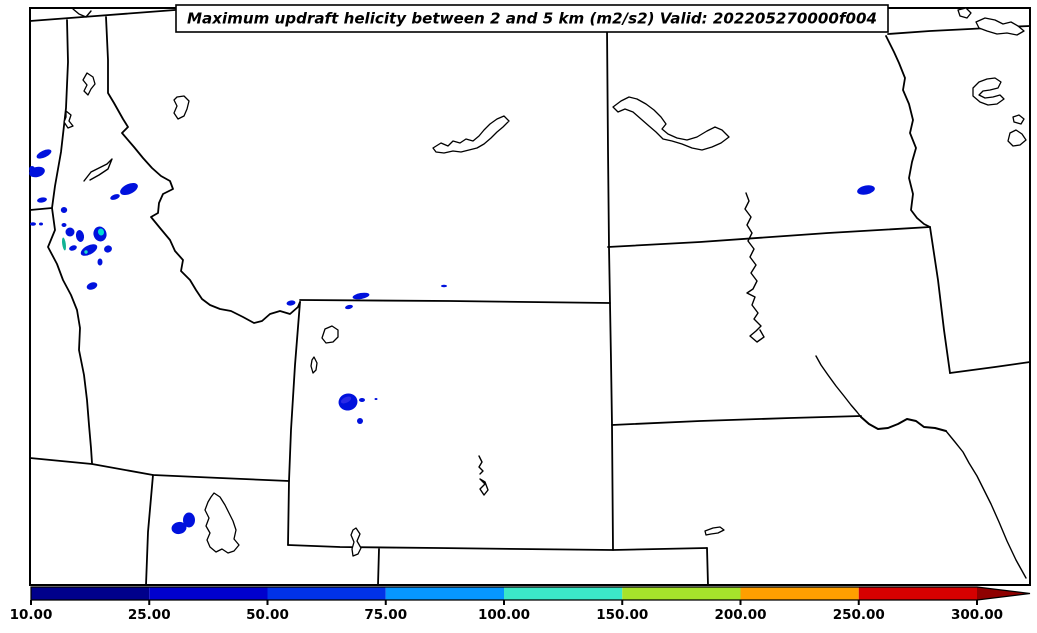 The height and width of the screenshot is (633, 1037). Describe the element at coordinates (610, 289) in the screenshot. I see `border-104w` at that location.